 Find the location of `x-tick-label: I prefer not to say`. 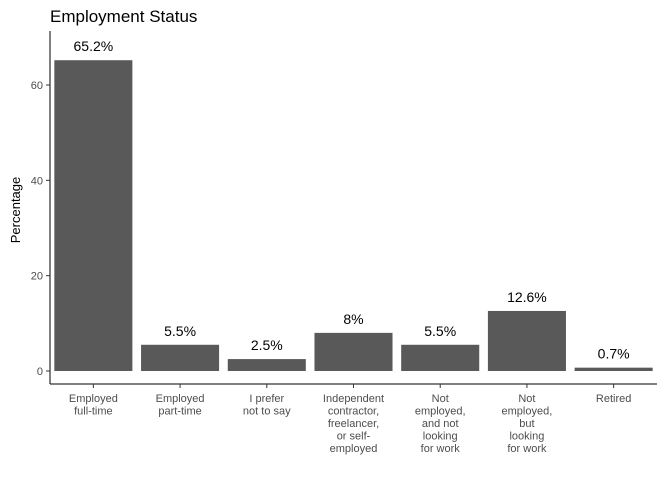

x-tick-label: I prefer not to say is located at coordinates (267, 405).